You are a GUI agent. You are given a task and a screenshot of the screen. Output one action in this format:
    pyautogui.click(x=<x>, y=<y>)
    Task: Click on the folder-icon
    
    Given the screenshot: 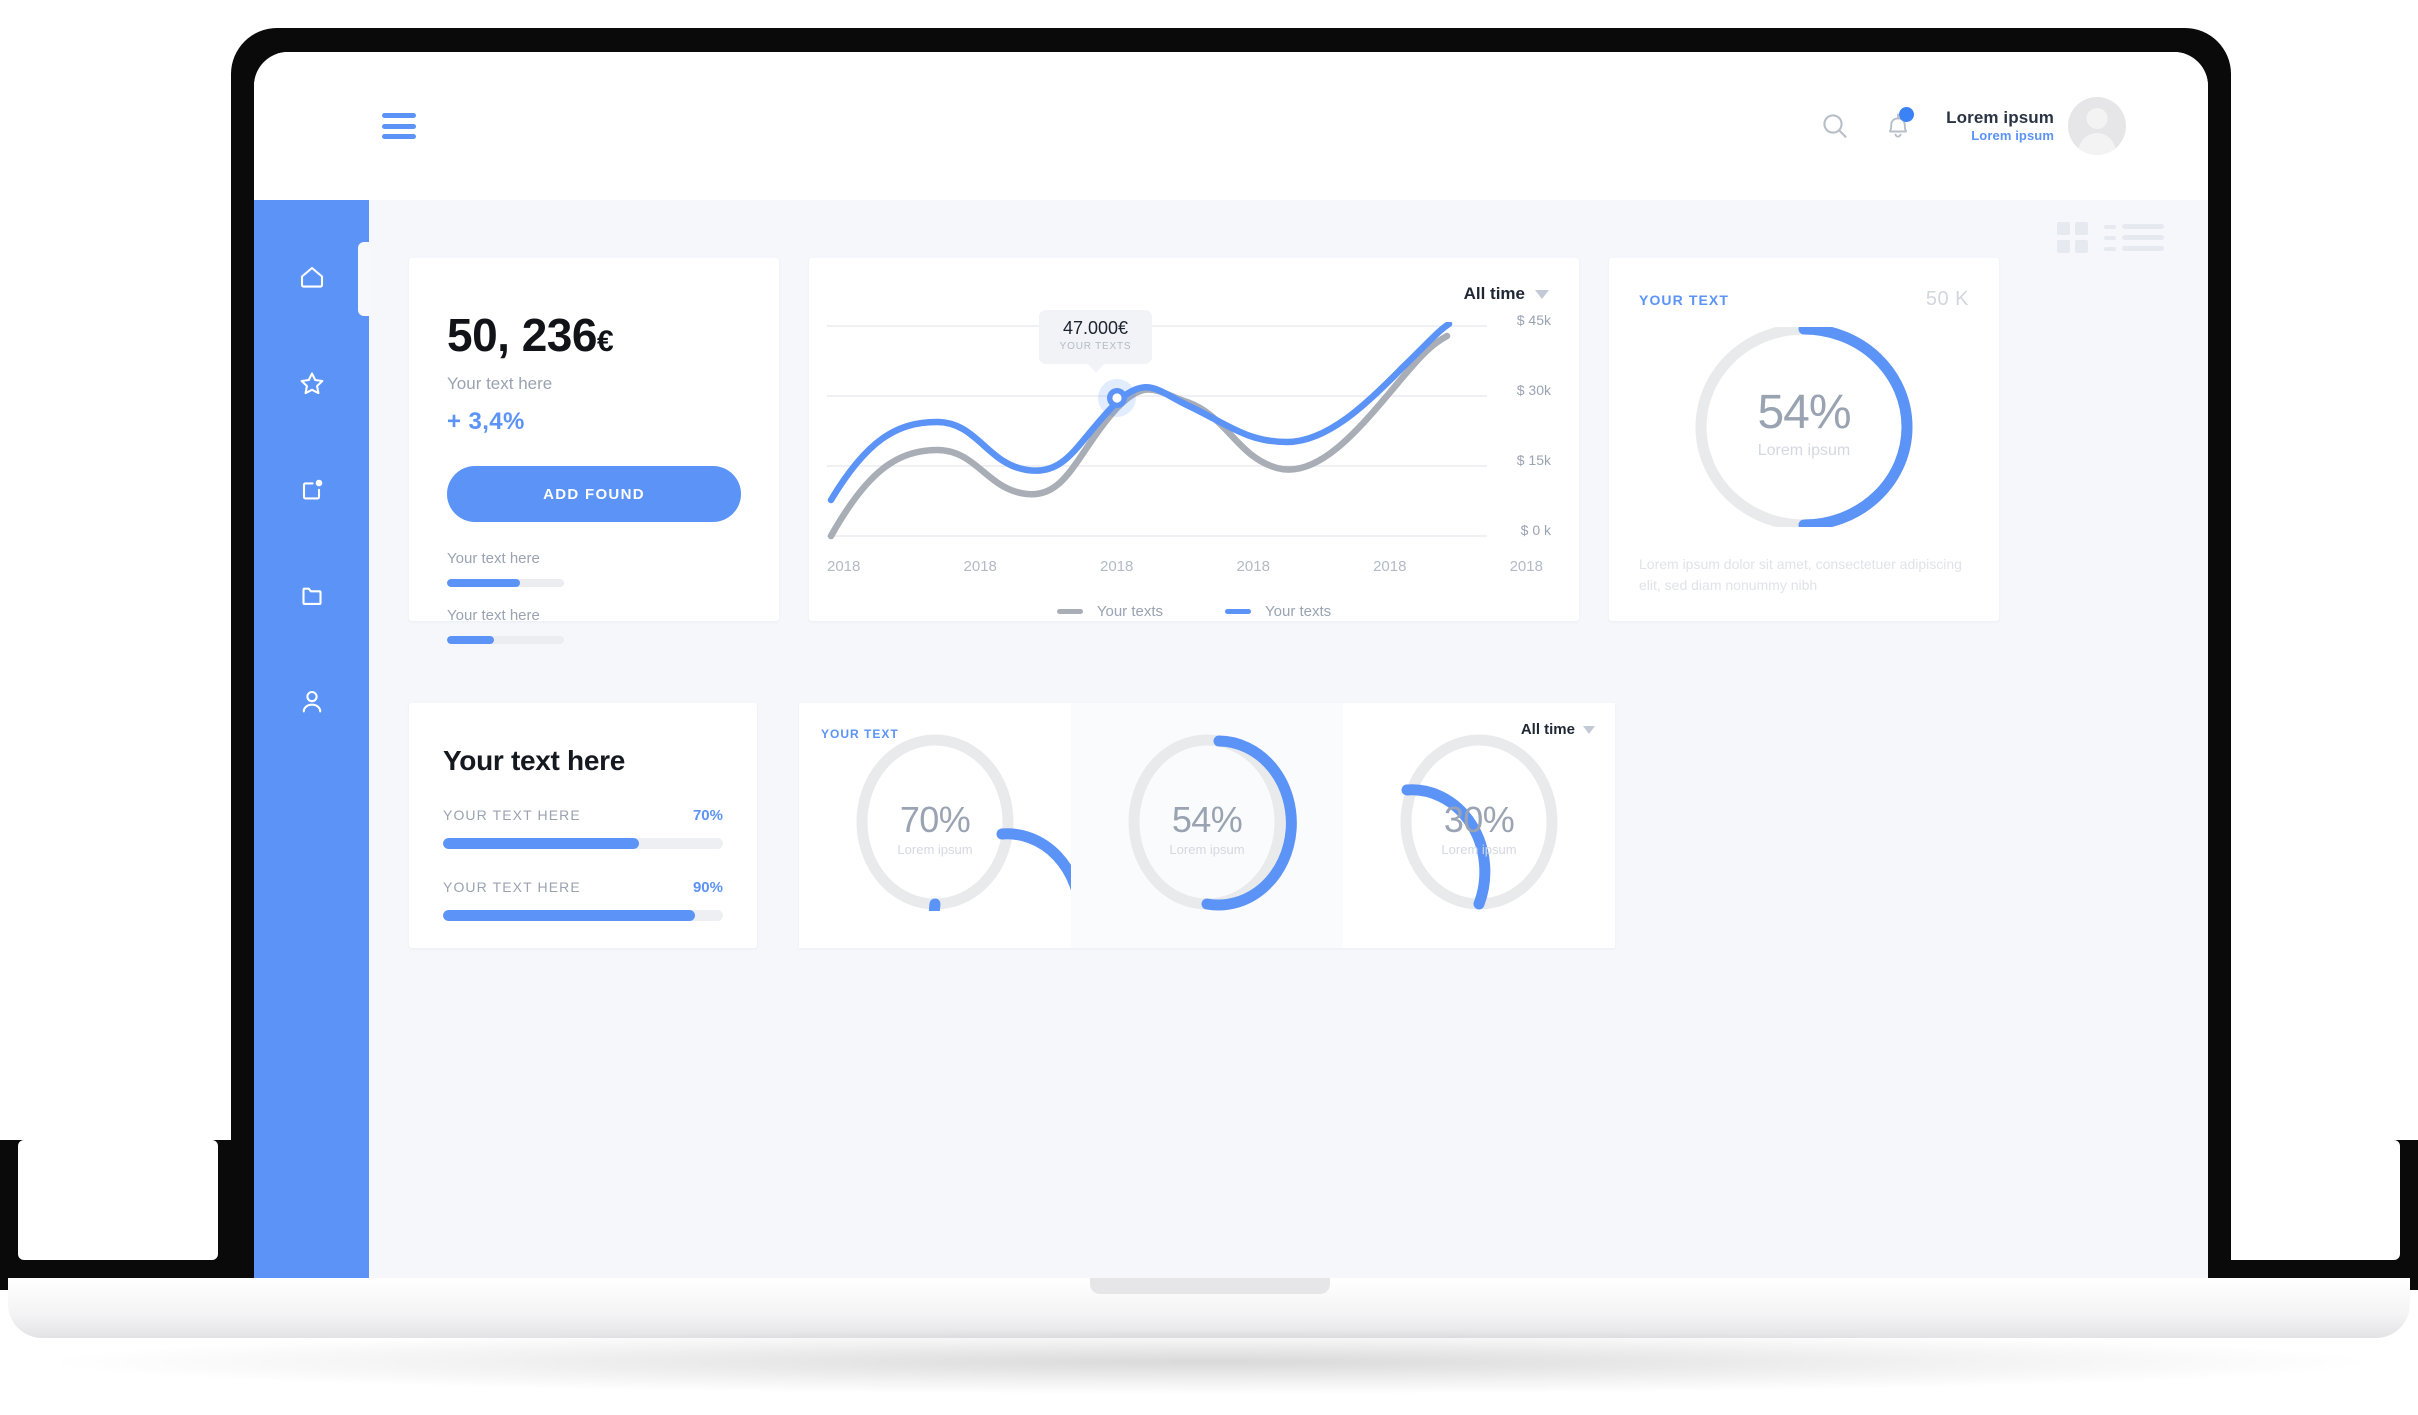 What is the action you would take?
    pyautogui.click(x=311, y=596)
    